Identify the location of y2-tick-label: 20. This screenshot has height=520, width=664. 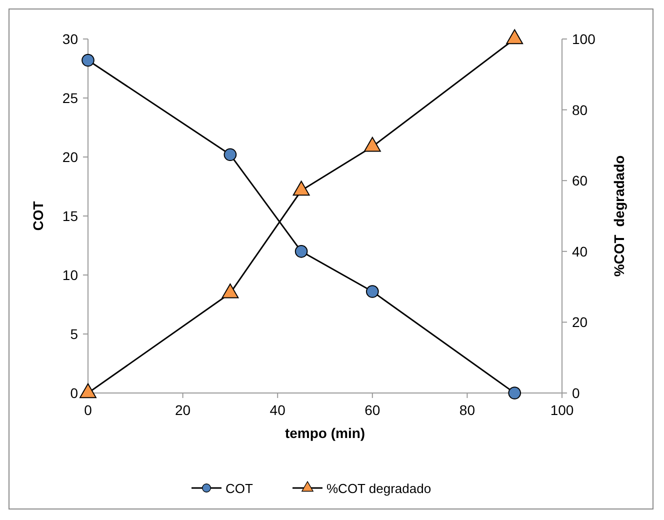
(580, 322).